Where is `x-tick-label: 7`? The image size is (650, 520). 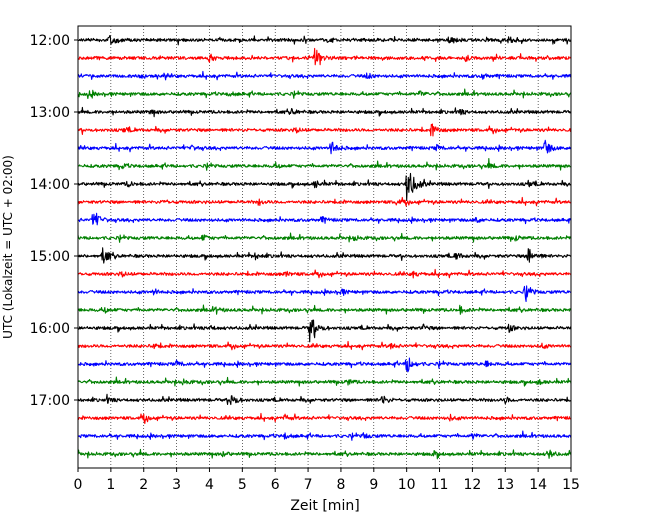
x-tick-label: 7 is located at coordinates (308, 485).